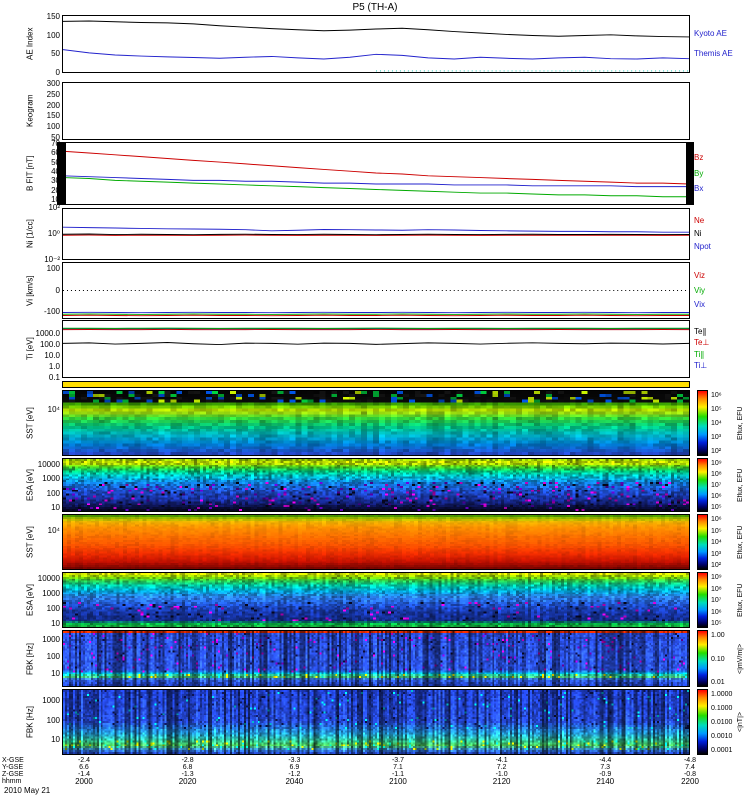 The width and height of the screenshot is (750, 800). What do you see at coordinates (53, 233) in the screenshot?
I see `ytick-label-n: 10⁰` at bounding box center [53, 233].